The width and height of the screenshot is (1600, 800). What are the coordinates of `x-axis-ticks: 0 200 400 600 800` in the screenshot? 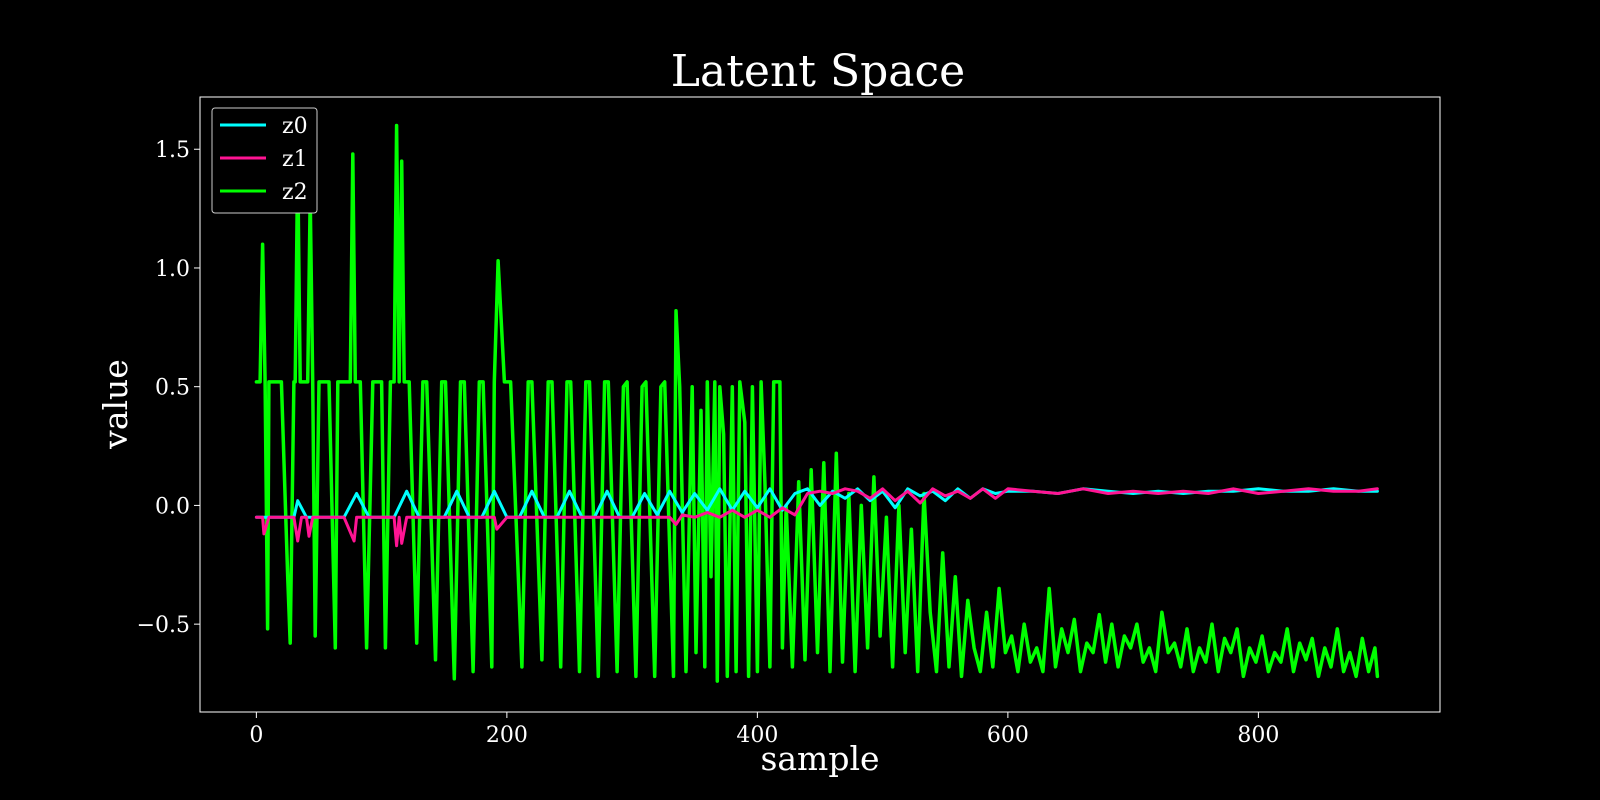 It's located at (764, 730).